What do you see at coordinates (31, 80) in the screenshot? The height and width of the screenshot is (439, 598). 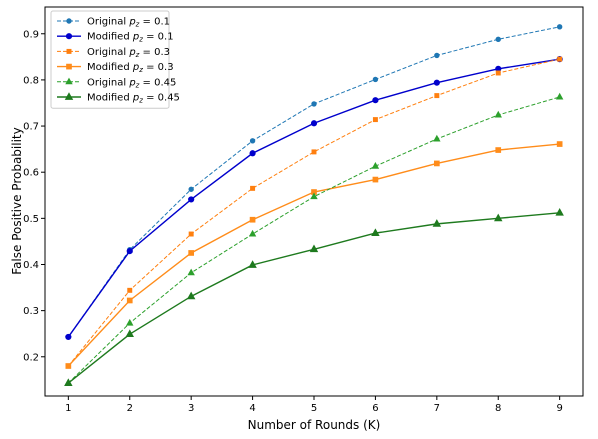 I see `y-tick-label: 0.8` at bounding box center [31, 80].